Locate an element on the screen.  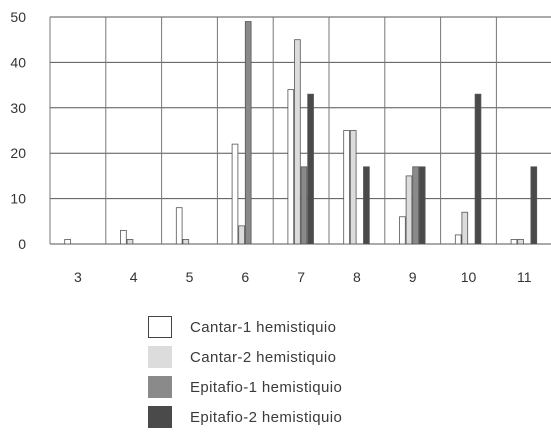
x-tick-label: 7 is located at coordinates (301, 277).